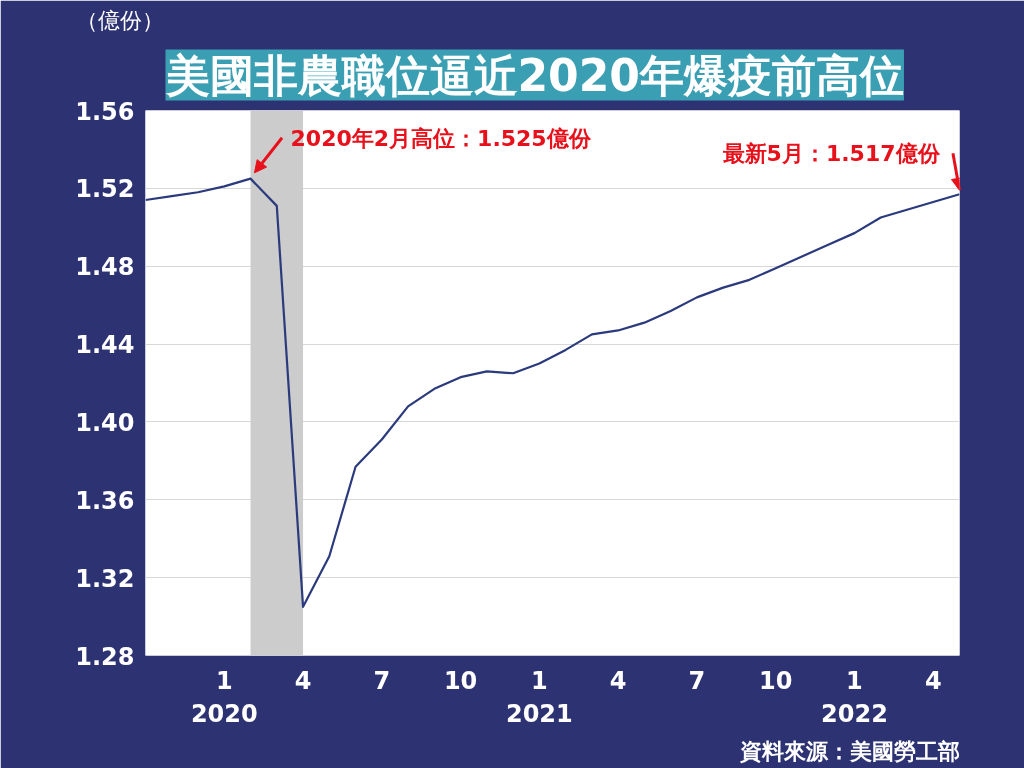  What do you see at coordinates (105, 422) in the screenshot?
I see `y-tick-label: 1.40` at bounding box center [105, 422].